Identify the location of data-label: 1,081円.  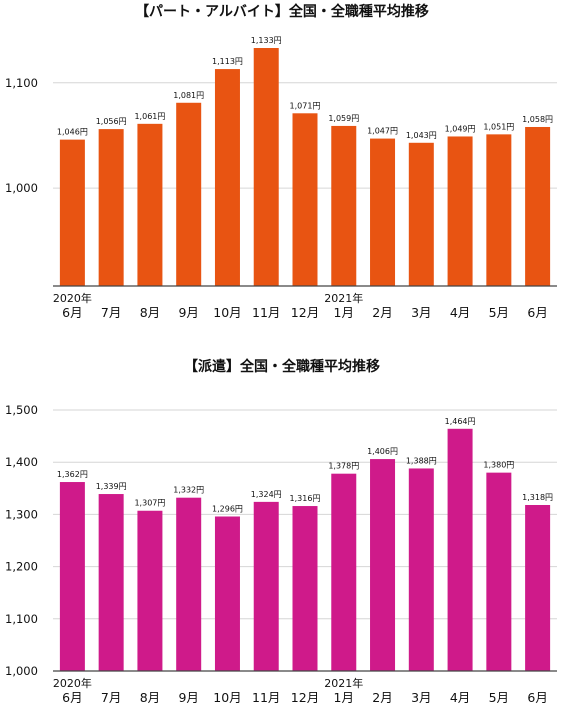
(188, 95).